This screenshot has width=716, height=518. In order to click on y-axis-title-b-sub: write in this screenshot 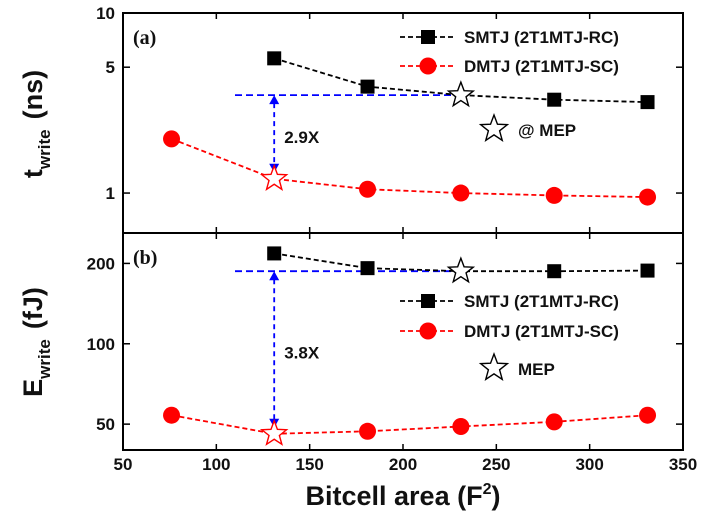, I will do `click(44, 359)`.